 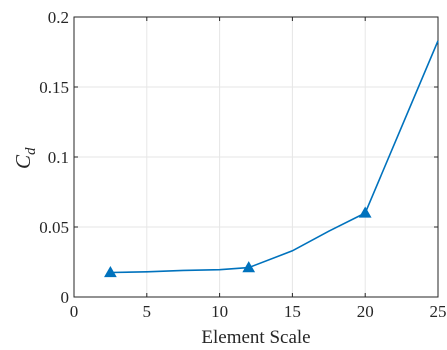 What do you see at coordinates (31, 151) in the screenshot?
I see `y-axis-label-subscript: d` at bounding box center [31, 151].